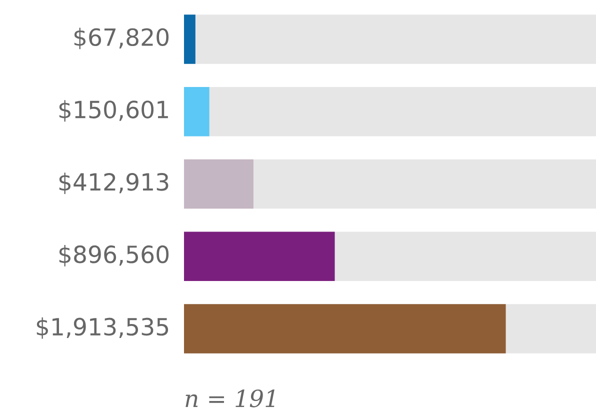 This screenshot has height=415, width=596. I want to click on data-label: $412,913, so click(113, 183).